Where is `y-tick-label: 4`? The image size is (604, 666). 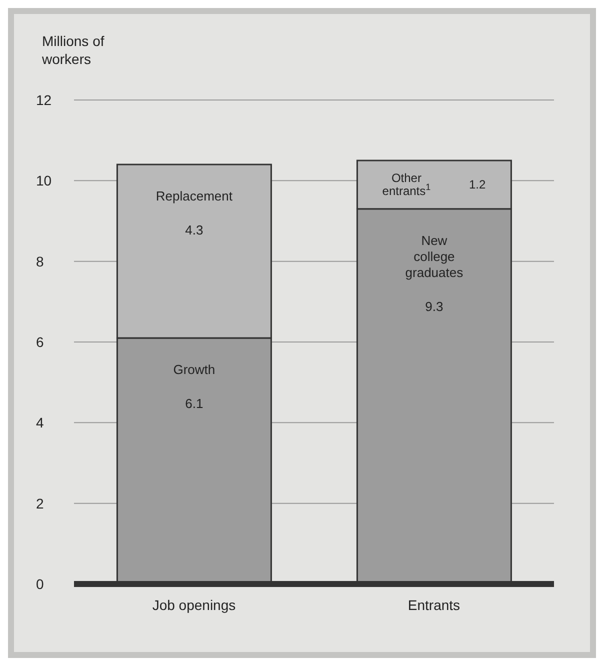 y-tick-label: 4 is located at coordinates (40, 422).